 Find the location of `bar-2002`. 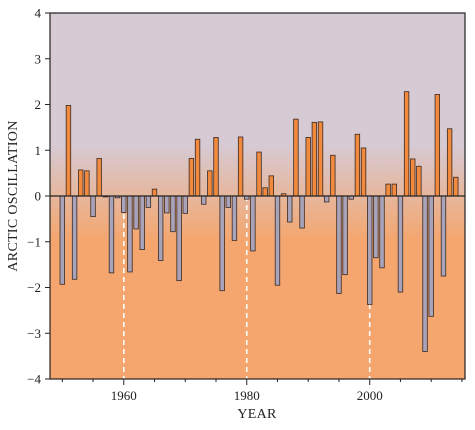

bar-2002 is located at coordinates (382, 232).